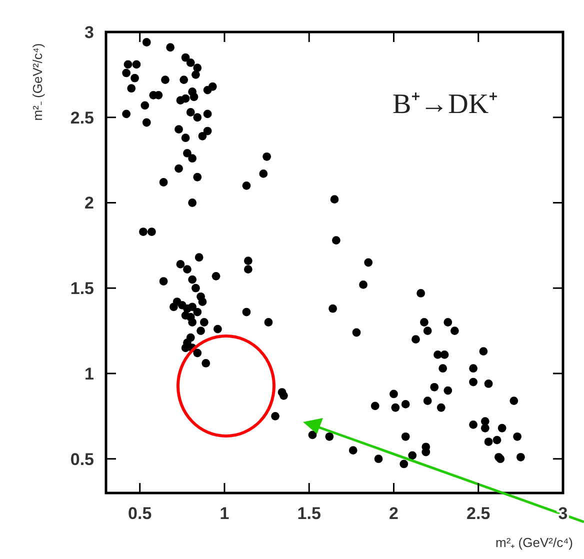  What do you see at coordinates (89, 32) in the screenshot?
I see `y-tick-label: 3` at bounding box center [89, 32].